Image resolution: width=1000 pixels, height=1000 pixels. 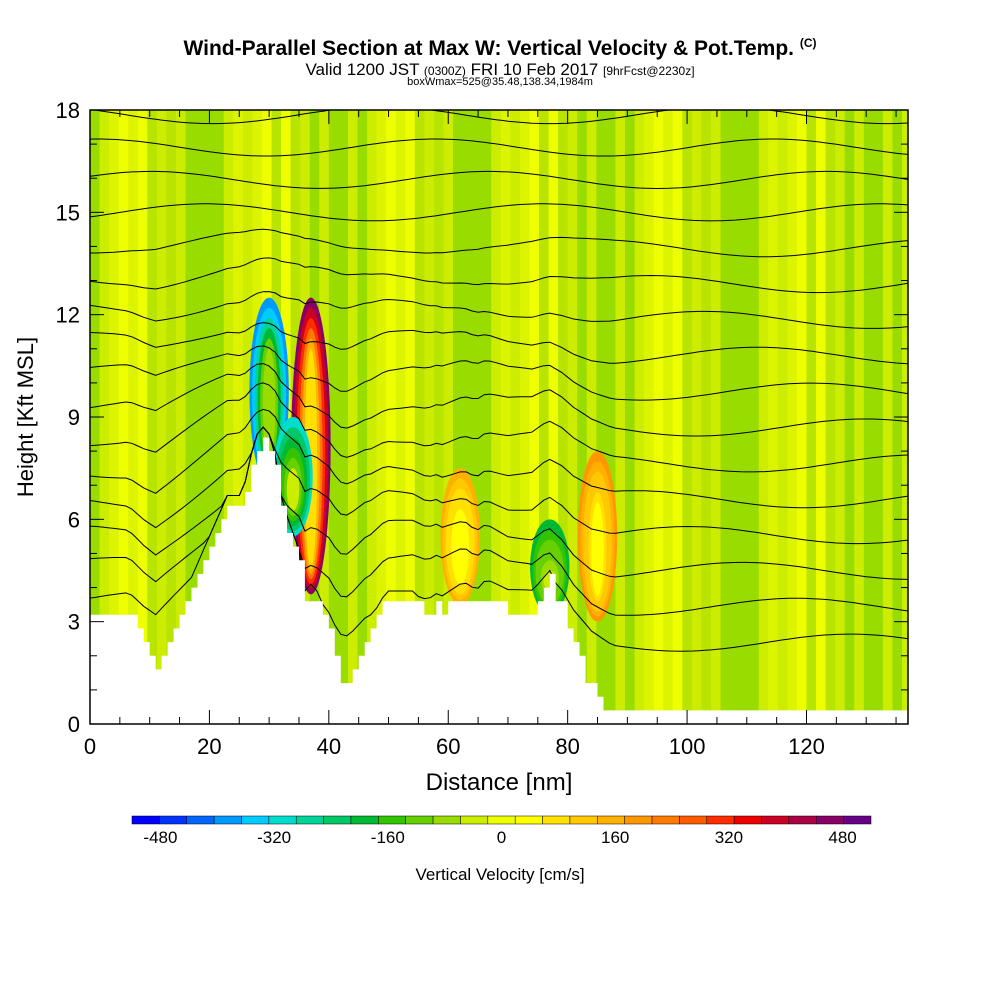 What do you see at coordinates (274, 837) in the screenshot?
I see `colorbar-tick-label: -320` at bounding box center [274, 837].